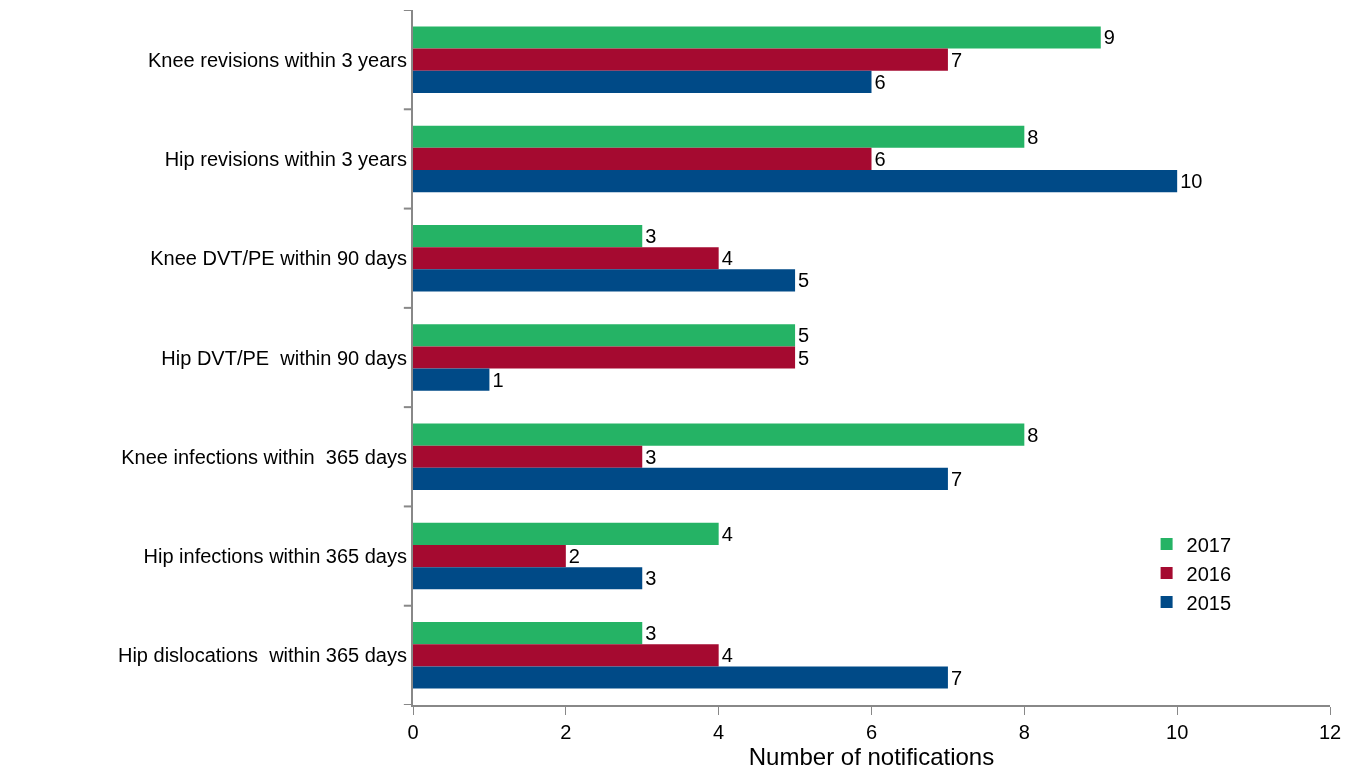 The width and height of the screenshot is (1363, 773). I want to click on data-label: 9, so click(1109, 37).